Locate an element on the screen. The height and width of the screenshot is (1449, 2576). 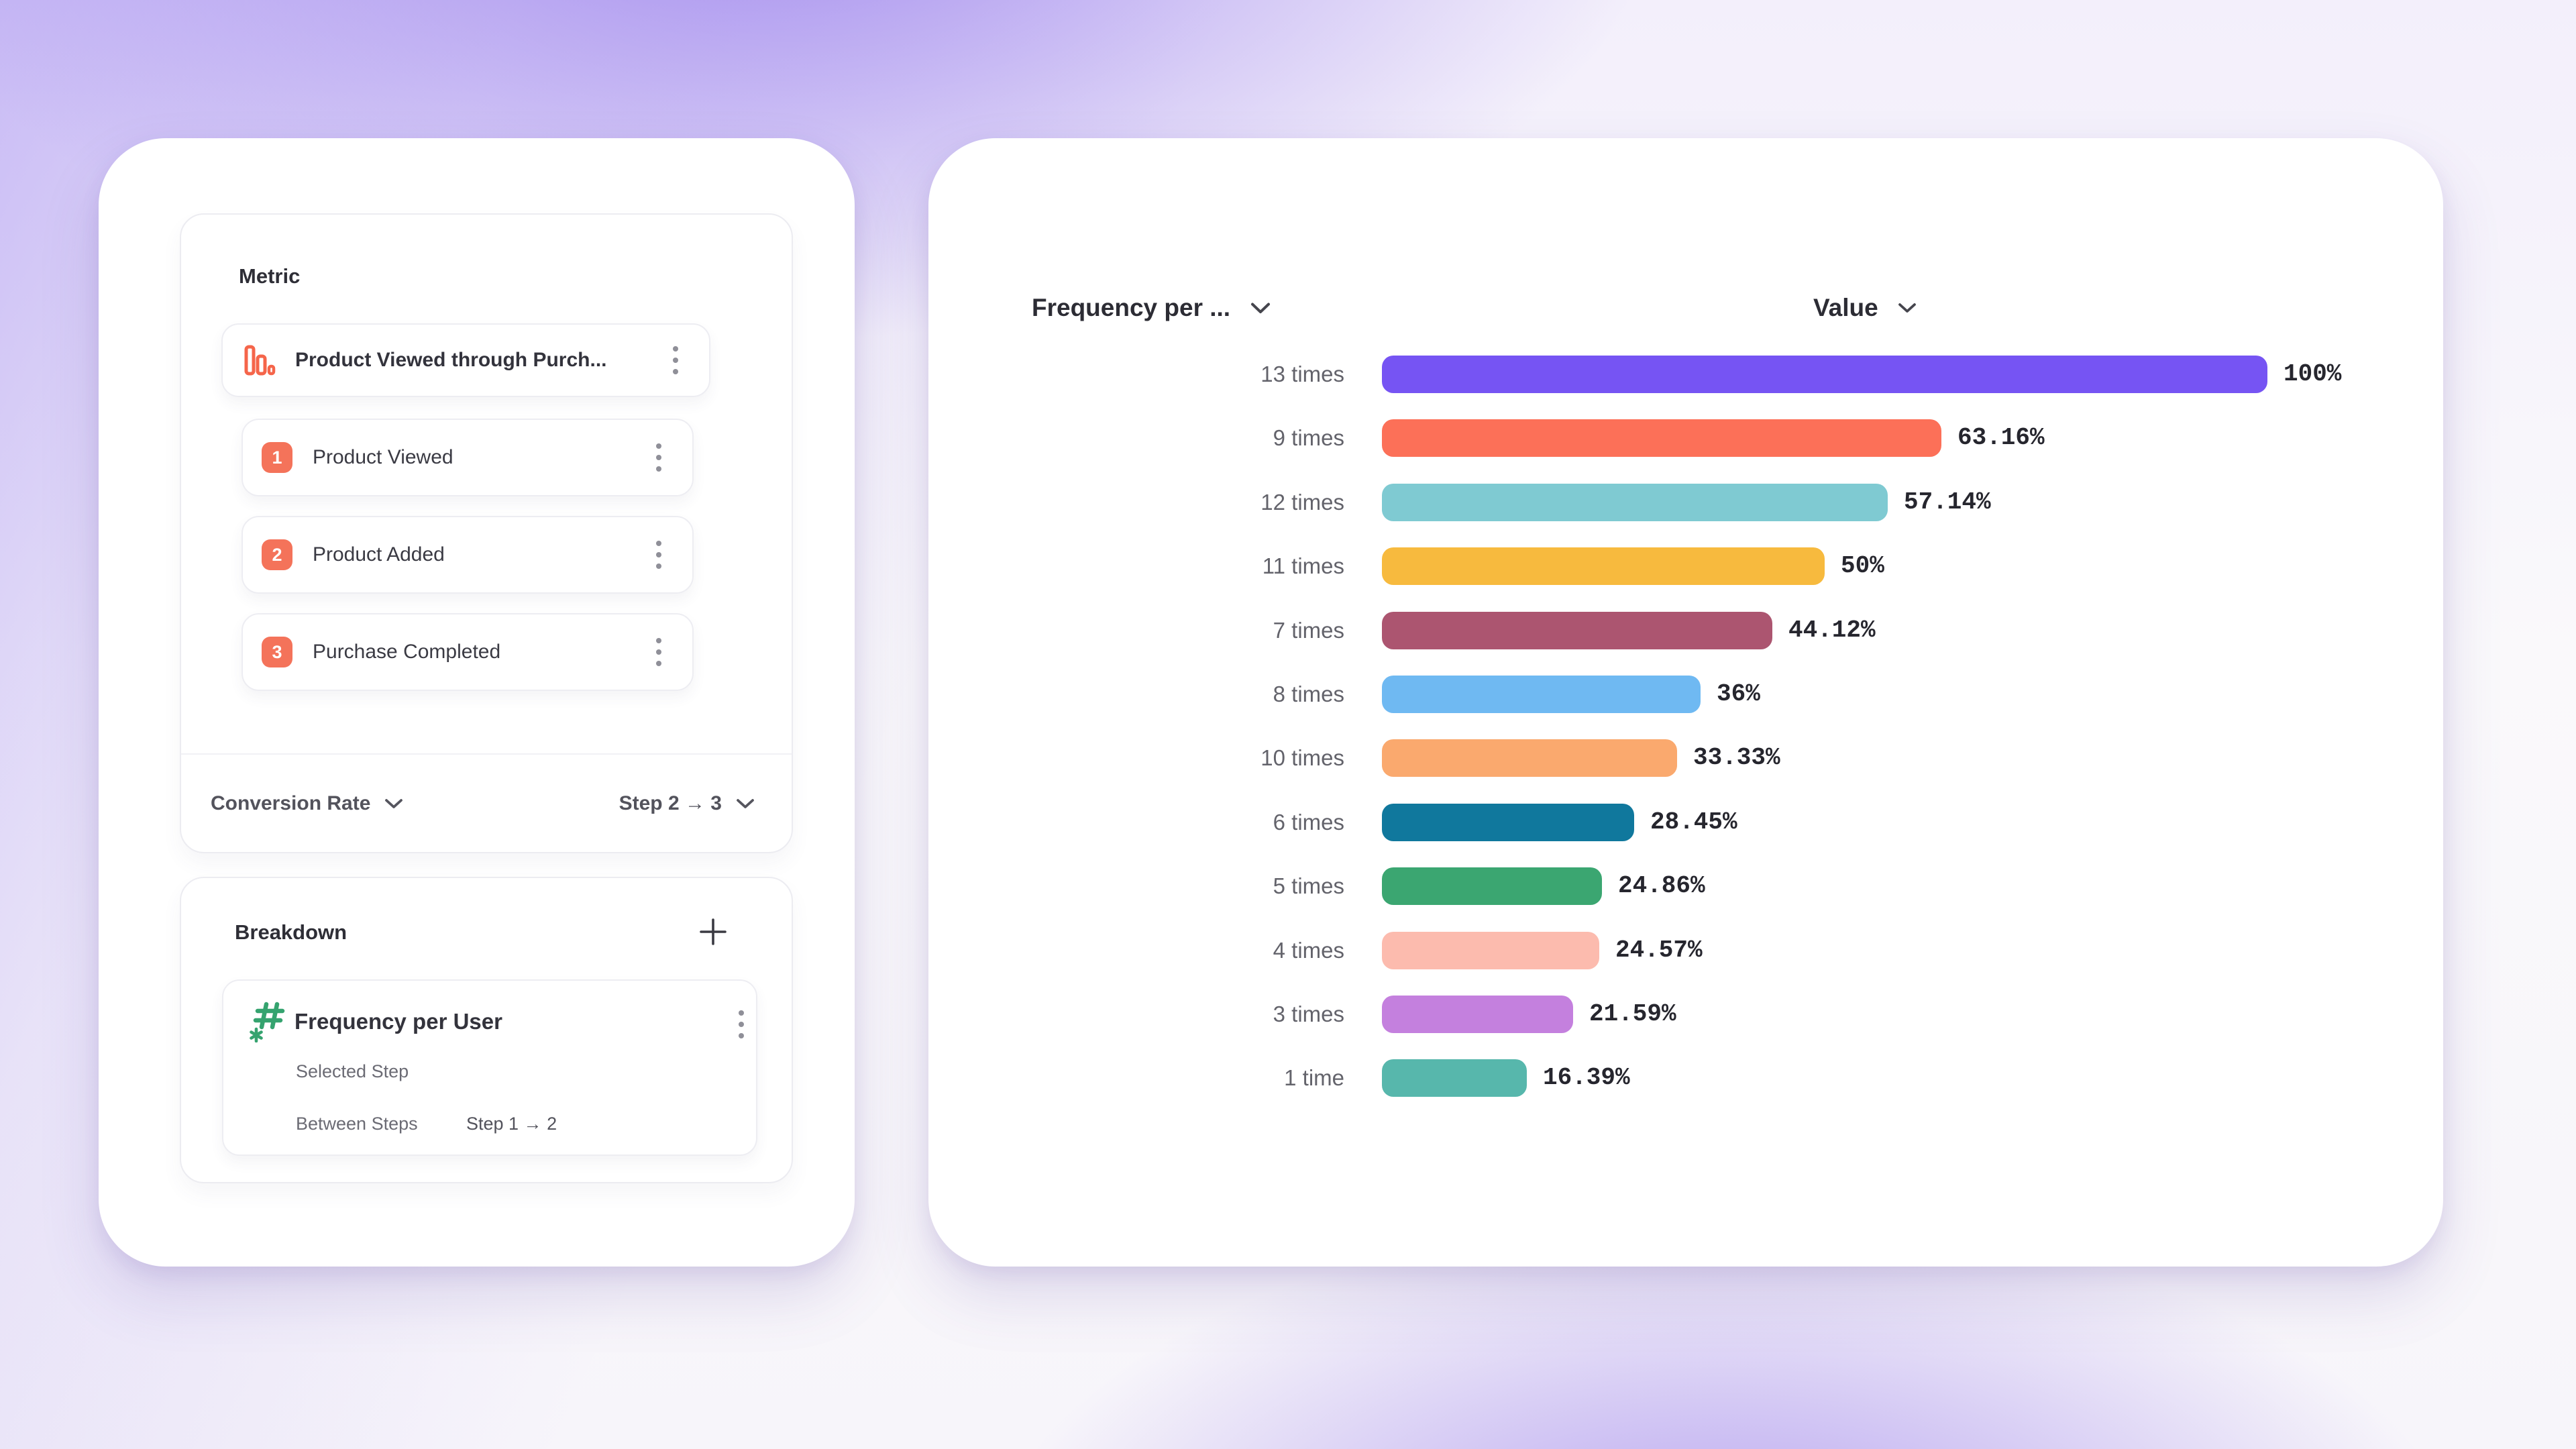
bar-value-label: 33.33% is located at coordinates (1736, 757).